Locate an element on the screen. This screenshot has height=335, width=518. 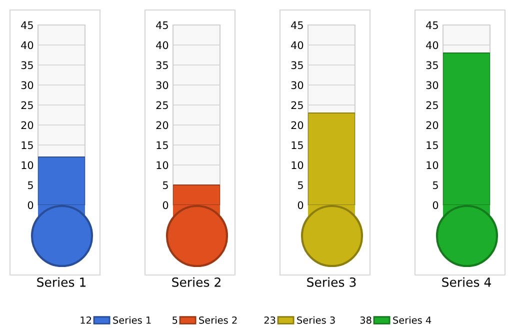
text: 5 is located at coordinates (175, 320).